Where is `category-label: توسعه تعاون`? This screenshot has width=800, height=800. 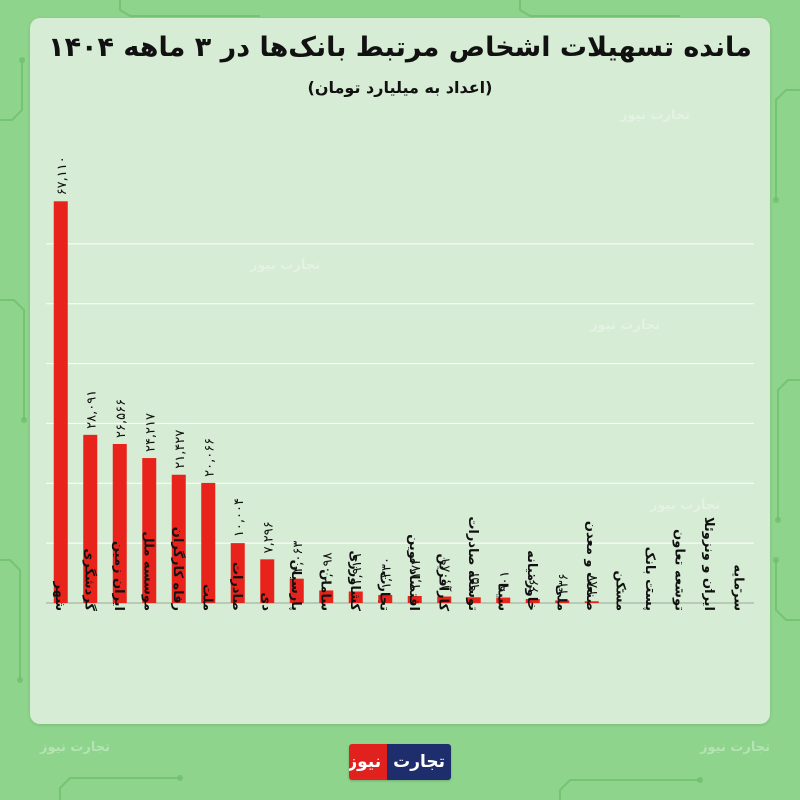 category-label: توسعه تعاون is located at coordinates (678, 570).